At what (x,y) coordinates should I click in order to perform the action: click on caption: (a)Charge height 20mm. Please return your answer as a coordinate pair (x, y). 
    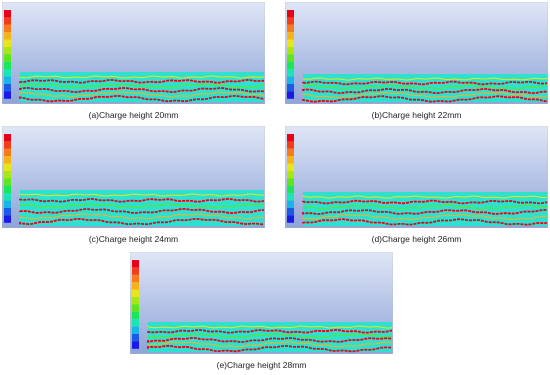
    Looking at the image, I should click on (133, 115).